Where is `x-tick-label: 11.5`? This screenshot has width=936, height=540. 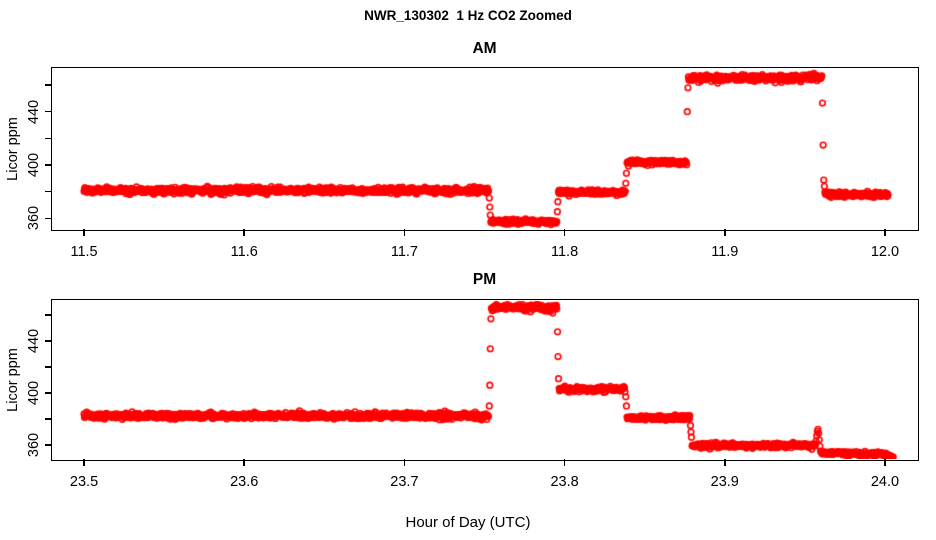
x-tick-label: 11.5 is located at coordinates (84, 252).